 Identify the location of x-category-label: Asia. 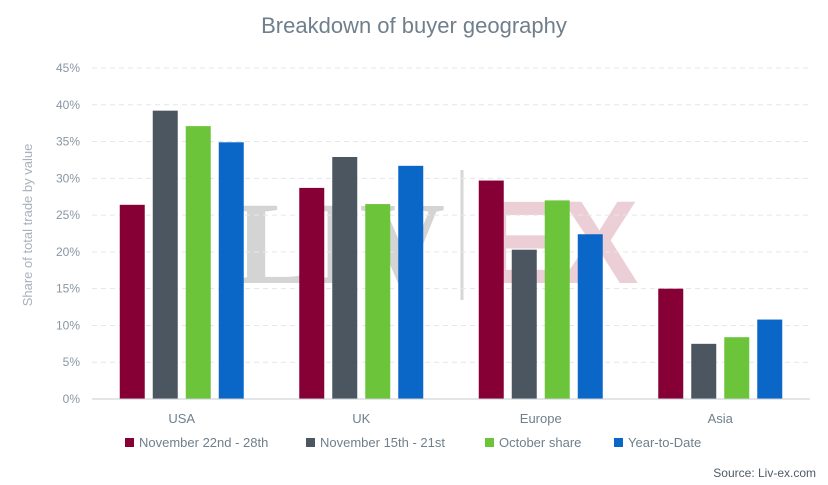
(721, 418).